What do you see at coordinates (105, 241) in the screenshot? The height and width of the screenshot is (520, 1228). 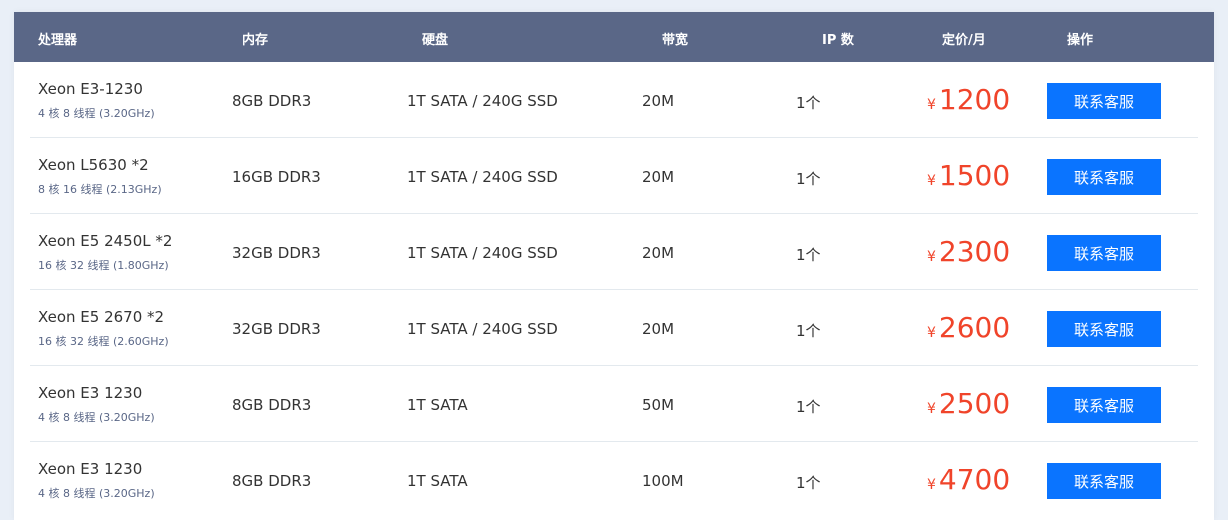 I see `cpu-model: Xeon E5 2450L *2` at bounding box center [105, 241].